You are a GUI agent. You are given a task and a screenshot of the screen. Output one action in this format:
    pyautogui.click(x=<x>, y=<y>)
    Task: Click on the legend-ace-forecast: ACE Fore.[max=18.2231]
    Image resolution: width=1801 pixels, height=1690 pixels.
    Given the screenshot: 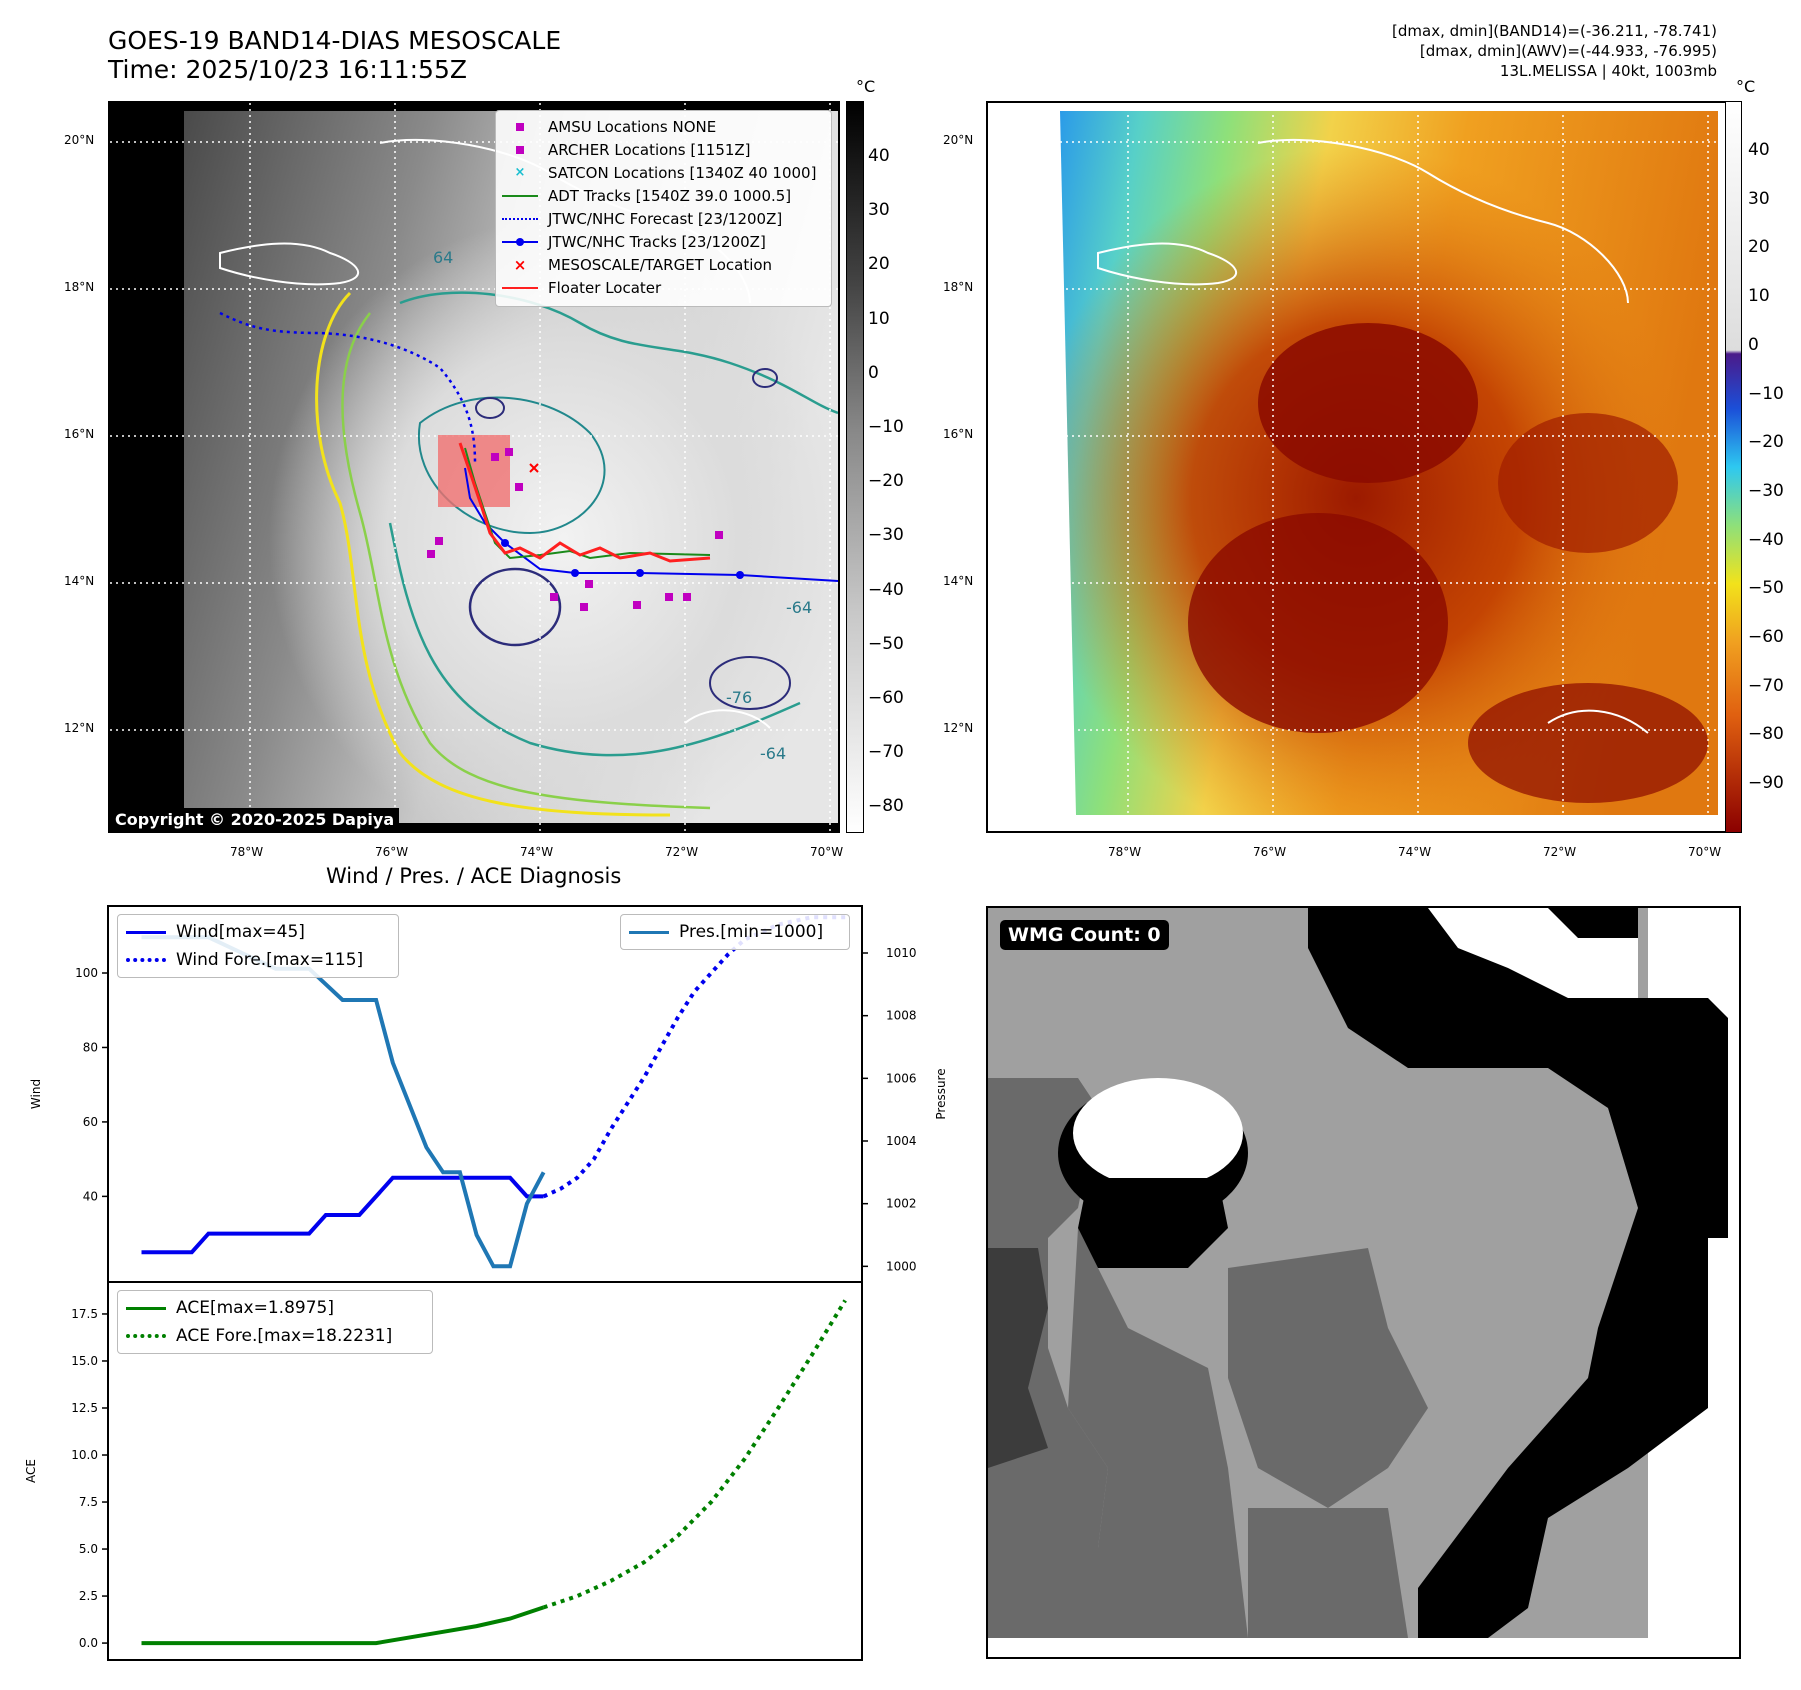 What is the action you would take?
    pyautogui.click(x=284, y=1336)
    